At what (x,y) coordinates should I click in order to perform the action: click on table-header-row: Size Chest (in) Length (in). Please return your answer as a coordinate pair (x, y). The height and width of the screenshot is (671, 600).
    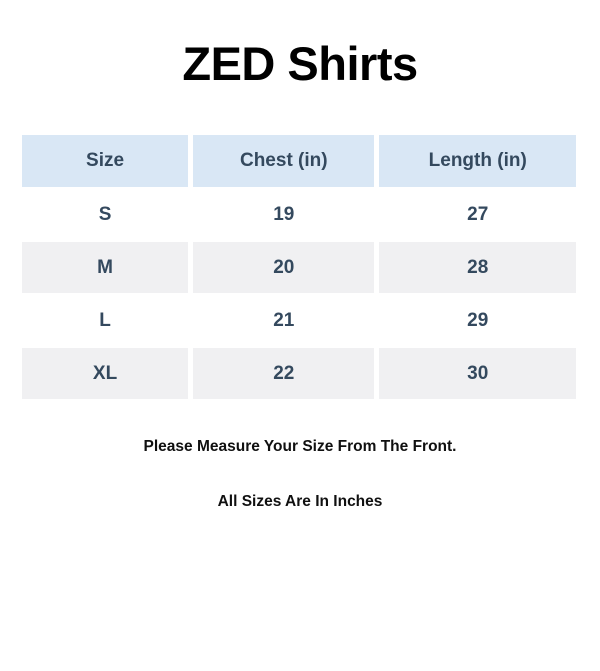
    Looking at the image, I should click on (299, 161).